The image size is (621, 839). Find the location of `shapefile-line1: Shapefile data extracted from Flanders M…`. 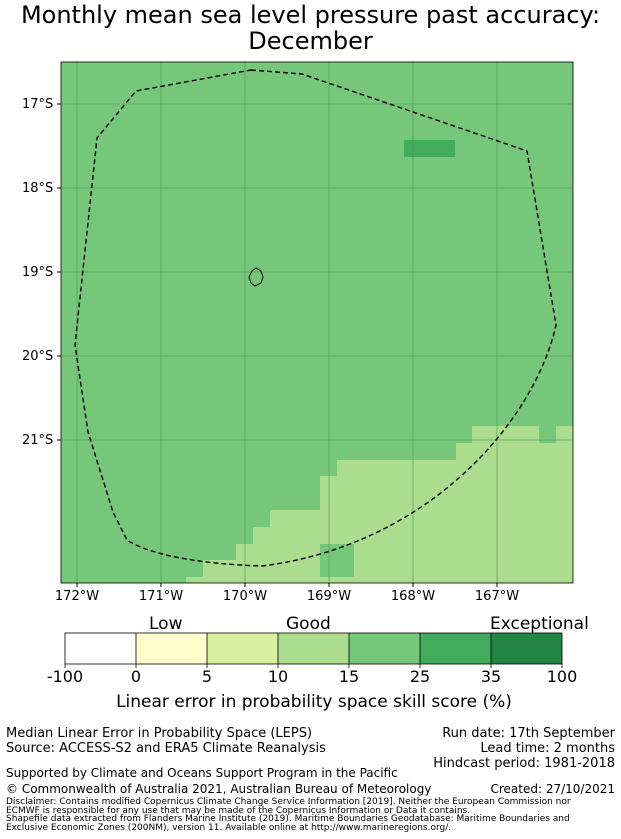

shapefile-line1: Shapefile data extracted from Flanders M… is located at coordinates (288, 819).